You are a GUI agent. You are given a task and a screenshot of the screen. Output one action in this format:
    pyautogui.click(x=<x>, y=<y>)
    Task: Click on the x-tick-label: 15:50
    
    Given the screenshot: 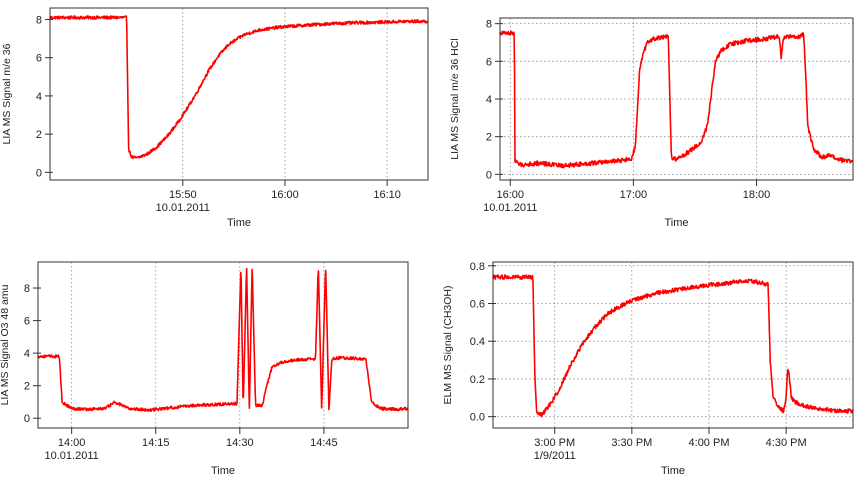 What is the action you would take?
    pyautogui.click(x=183, y=195)
    